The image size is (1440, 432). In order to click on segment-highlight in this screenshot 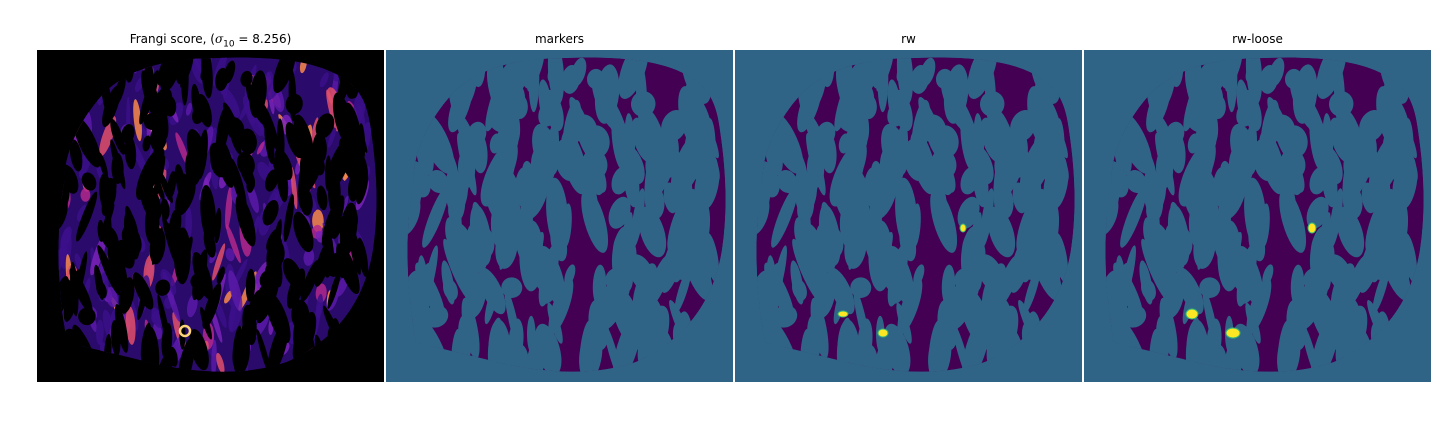, I will do `click(1192, 314)`.